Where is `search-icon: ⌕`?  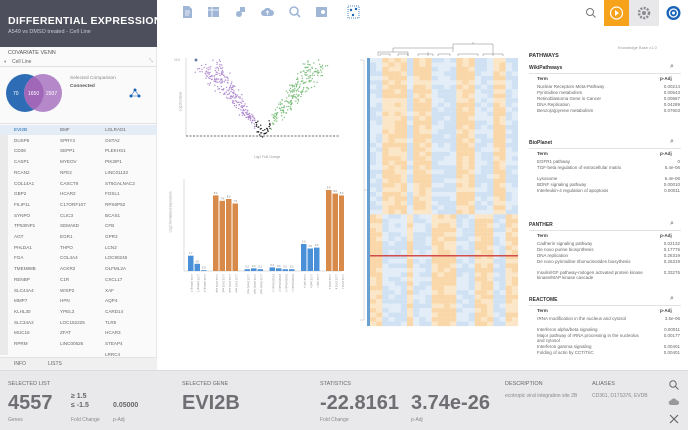
search-icon: ⌕ is located at coordinates (672, 66).